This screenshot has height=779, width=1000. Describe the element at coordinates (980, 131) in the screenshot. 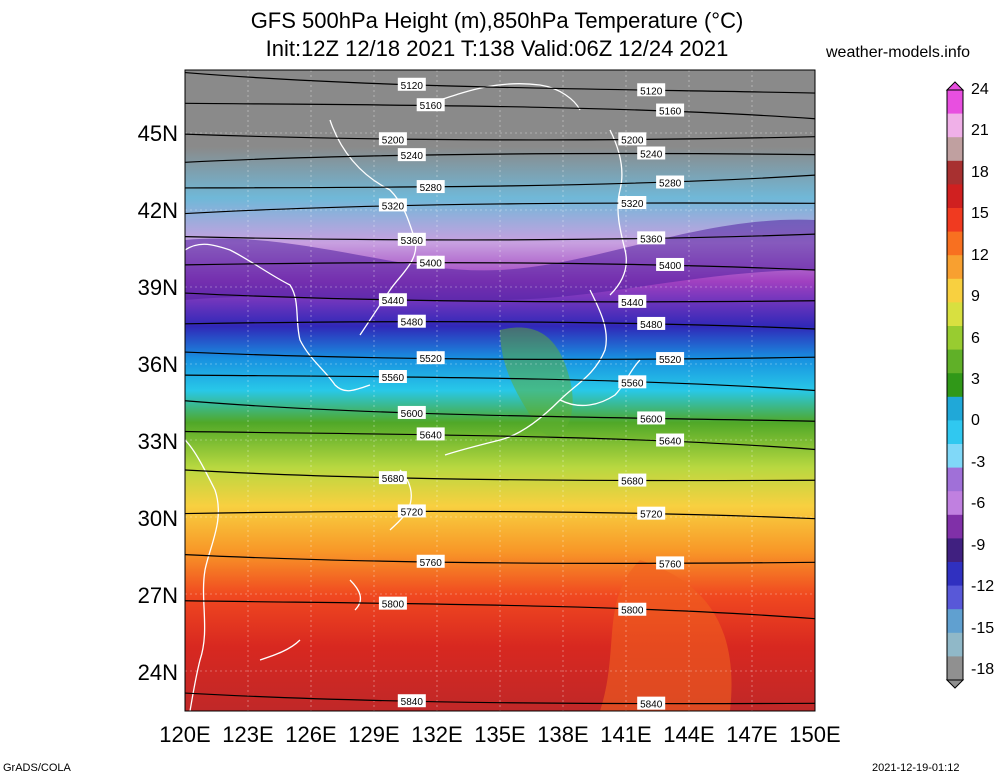

I see `colorbar-tick-label: 21` at that location.